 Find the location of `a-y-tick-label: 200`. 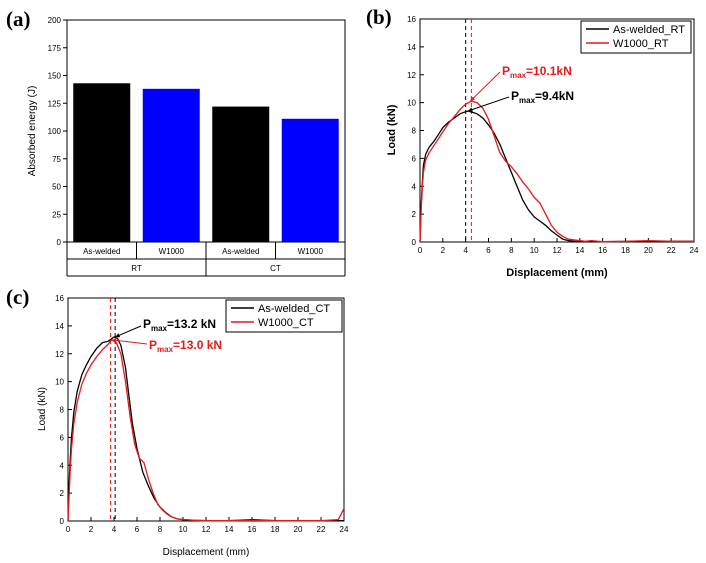

a-y-tick-label: 200 is located at coordinates (55, 20).